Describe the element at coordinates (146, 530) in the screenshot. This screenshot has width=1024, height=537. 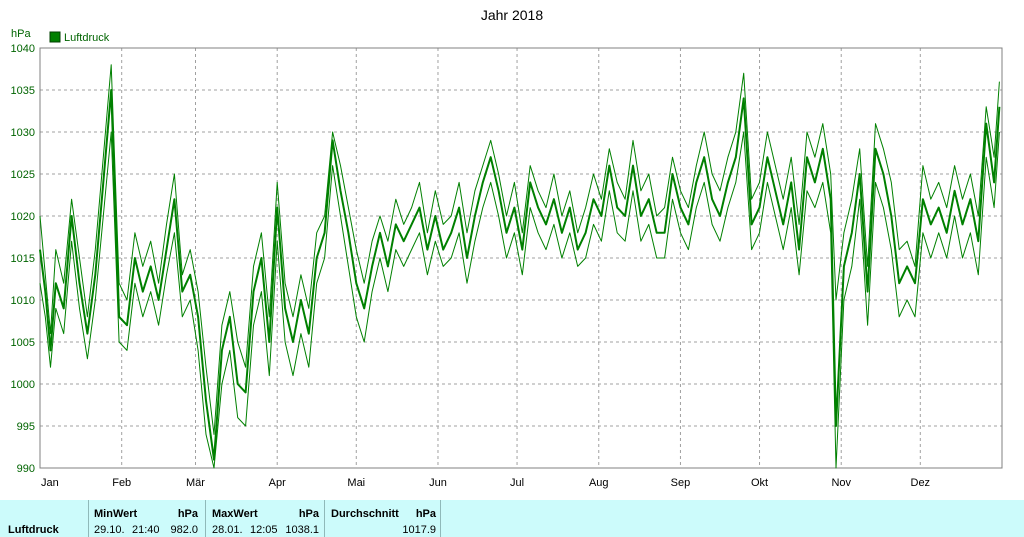
I see `stats-min-time: 21:40` at that location.